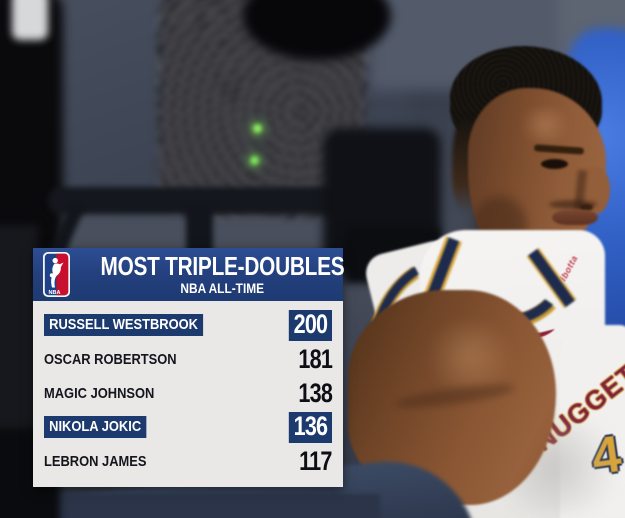  Describe the element at coordinates (110, 359) in the screenshot. I see `player-name: OSCAR ROBERTSON` at that location.